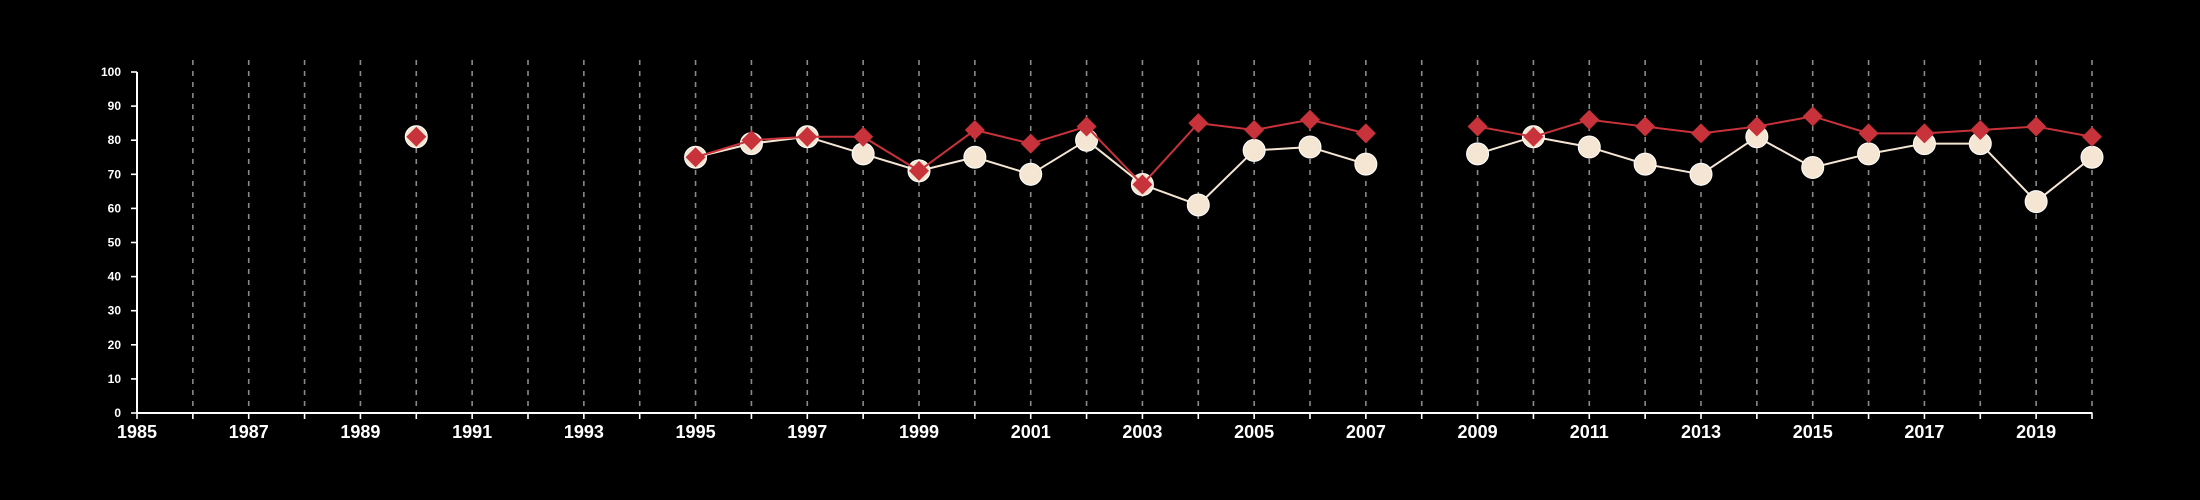 Image resolution: width=2200 pixels, height=500 pixels. Describe the element at coordinates (115, 106) in the screenshot. I see `y-tick-label: 90` at that location.